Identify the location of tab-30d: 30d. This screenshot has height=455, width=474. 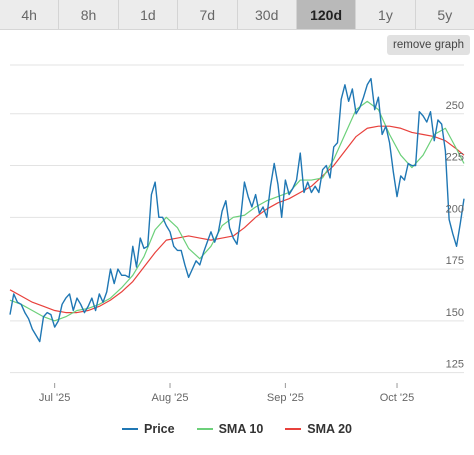
(267, 14).